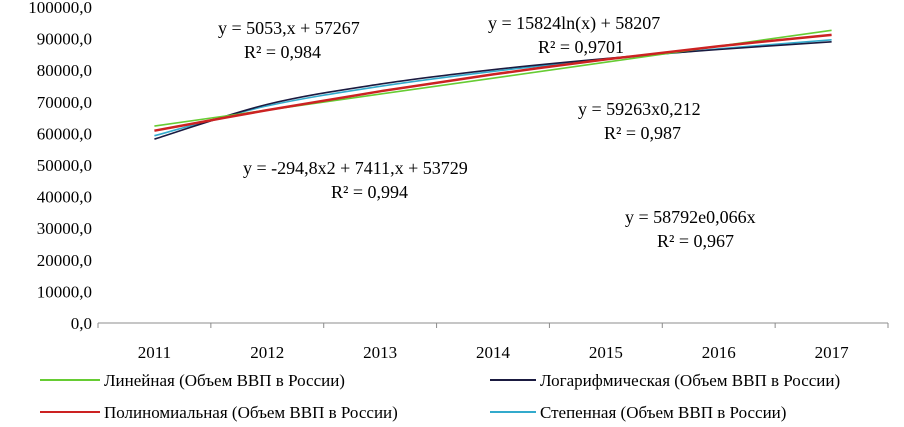  What do you see at coordinates (493, 352) in the screenshot?
I see `x-tick-label: 2014` at bounding box center [493, 352].